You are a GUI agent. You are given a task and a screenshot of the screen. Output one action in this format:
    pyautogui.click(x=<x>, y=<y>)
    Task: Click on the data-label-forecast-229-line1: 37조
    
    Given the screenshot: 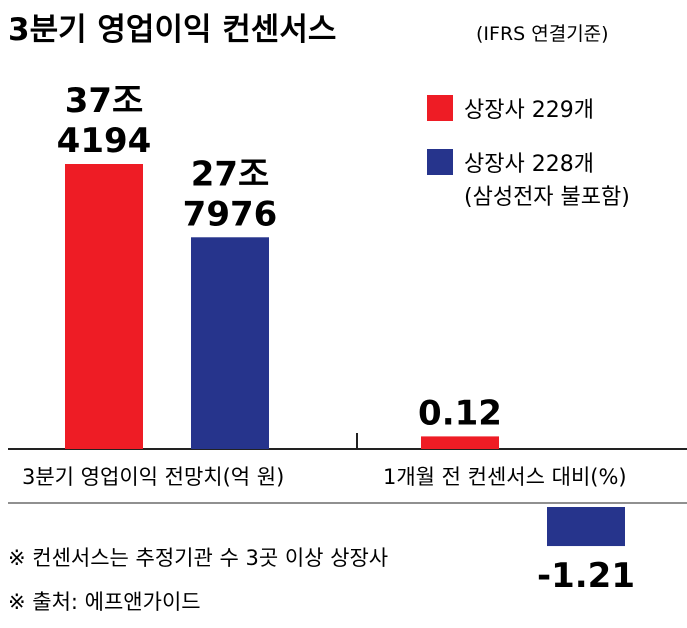 What is the action you would take?
    pyautogui.click(x=104, y=101)
    